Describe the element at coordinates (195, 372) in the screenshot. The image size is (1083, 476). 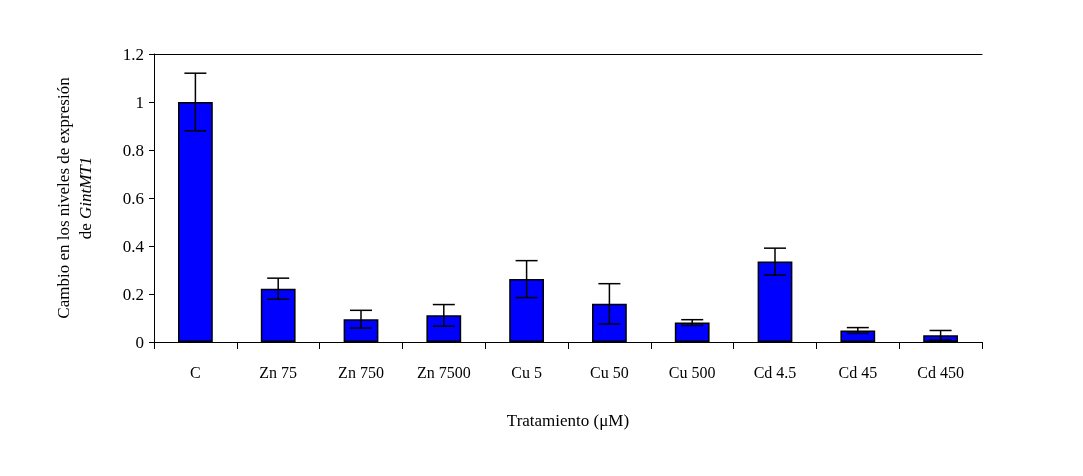
I see `x-tick-label: C` at that location.